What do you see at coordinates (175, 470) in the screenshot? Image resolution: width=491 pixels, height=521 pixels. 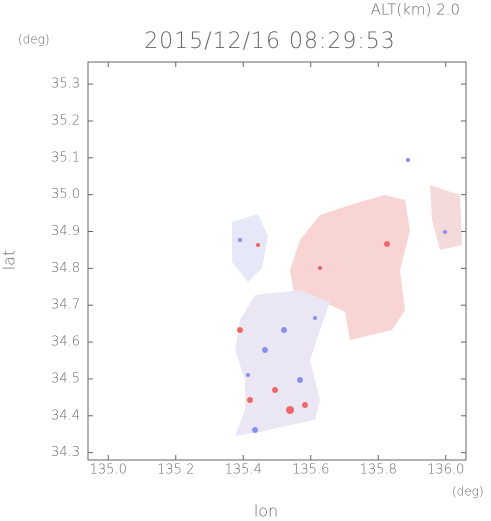 I see `x-tick-label: 135.2` at bounding box center [175, 470].